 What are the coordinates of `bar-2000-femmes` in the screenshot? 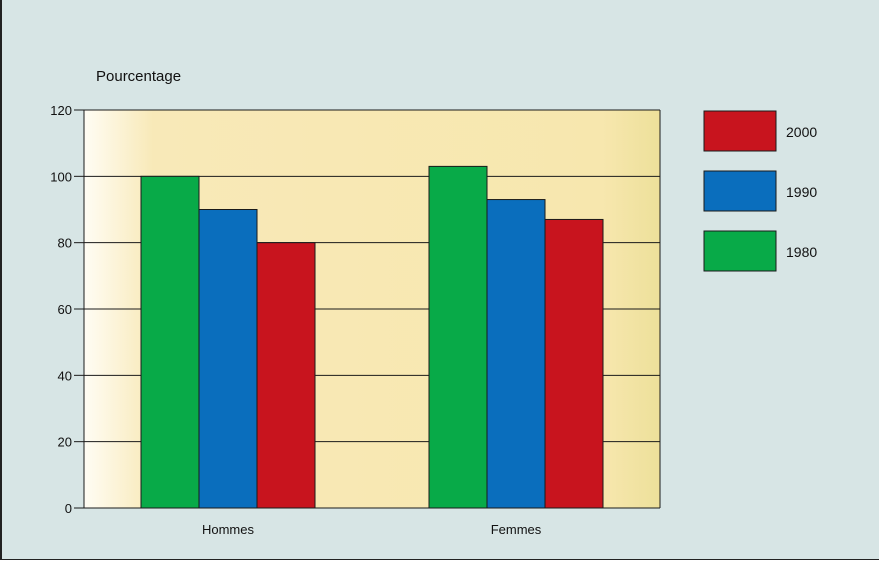 It's located at (574, 363).